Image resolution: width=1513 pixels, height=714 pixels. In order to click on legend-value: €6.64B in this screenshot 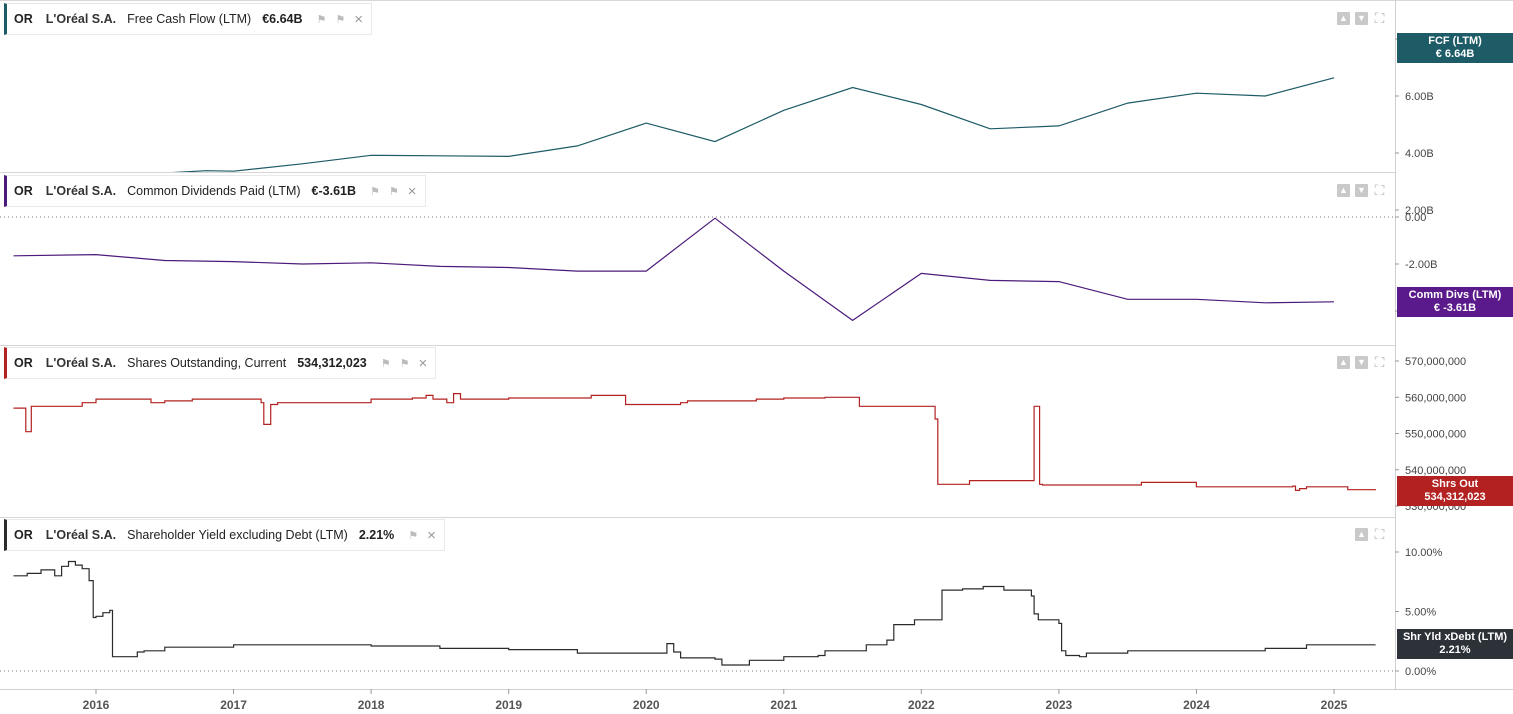, I will do `click(282, 19)`.